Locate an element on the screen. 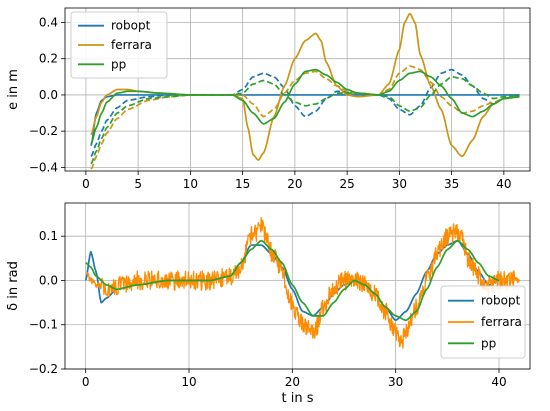  x-tick-label: 15 is located at coordinates (242, 184).